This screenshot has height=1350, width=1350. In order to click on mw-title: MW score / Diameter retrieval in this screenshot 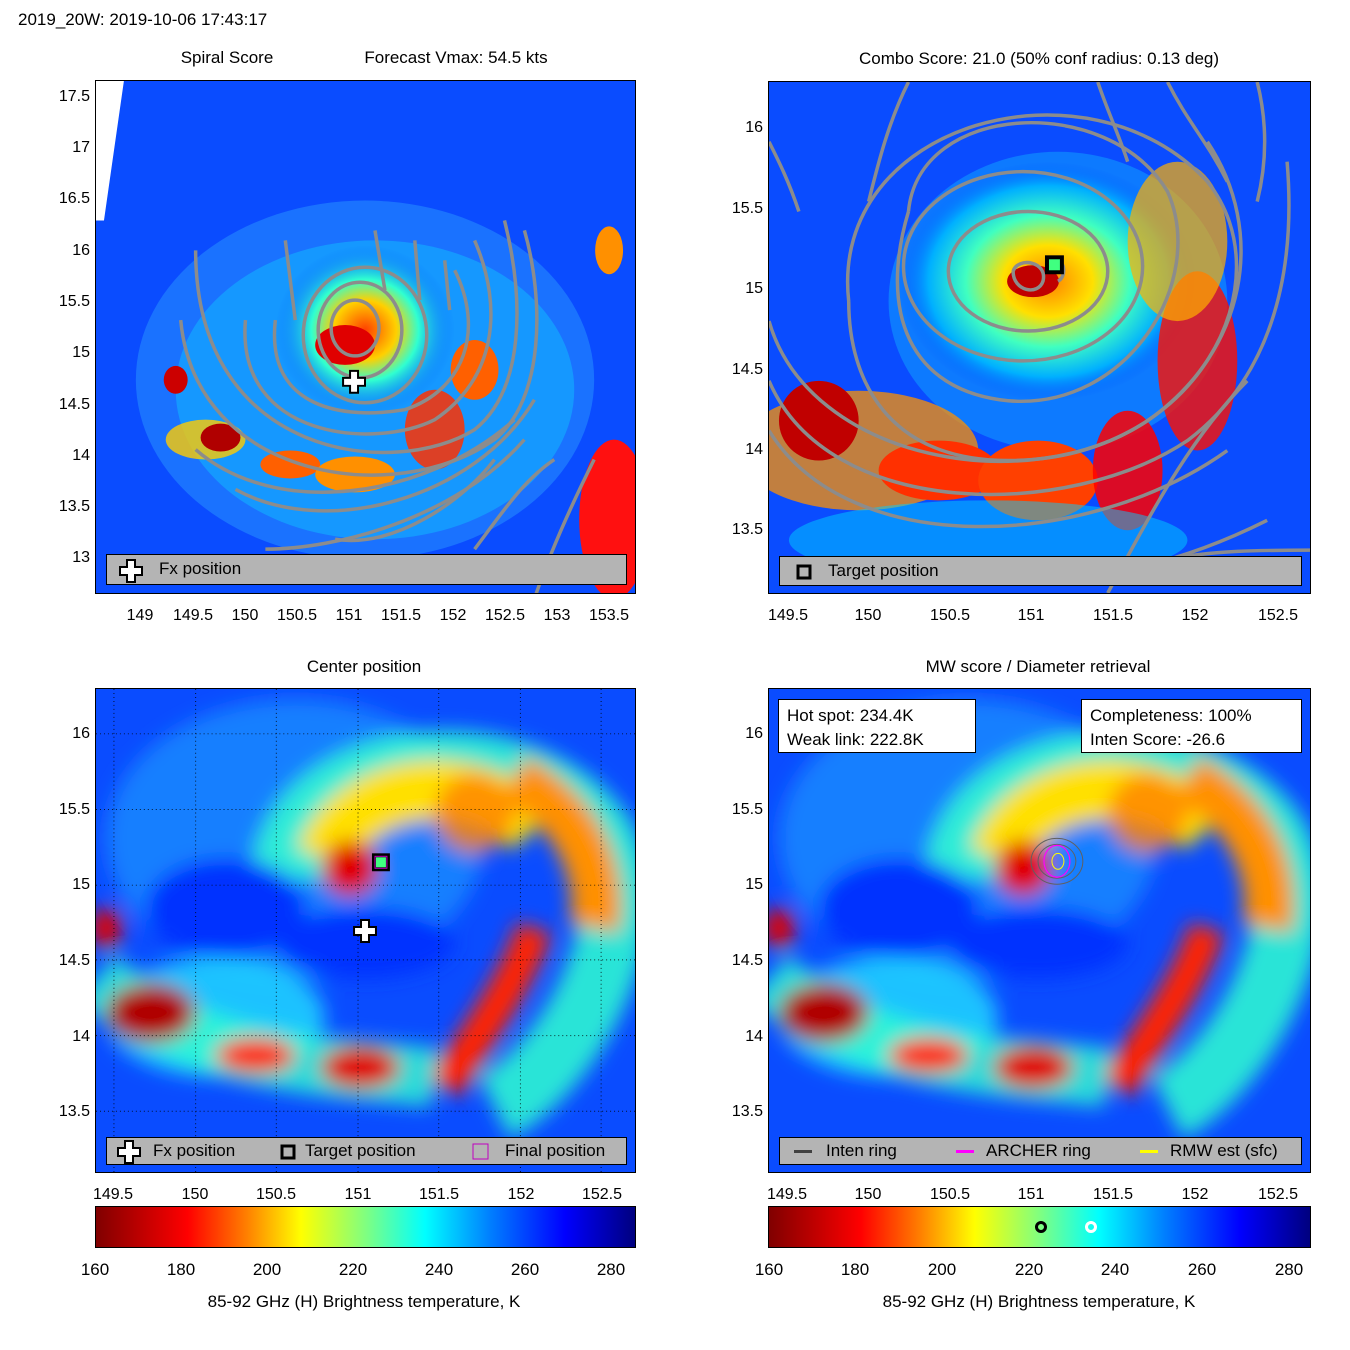, I will do `click(1038, 666)`.